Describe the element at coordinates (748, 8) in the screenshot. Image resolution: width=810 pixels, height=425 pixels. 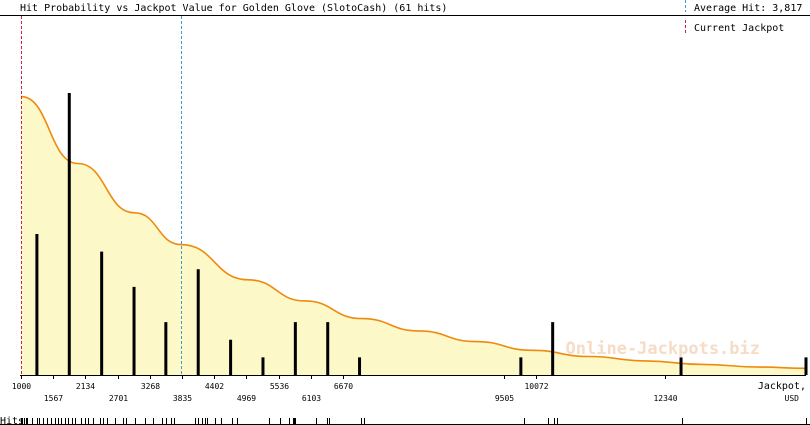
I see `legend-average-label: Average Hit: 3,817` at that location.